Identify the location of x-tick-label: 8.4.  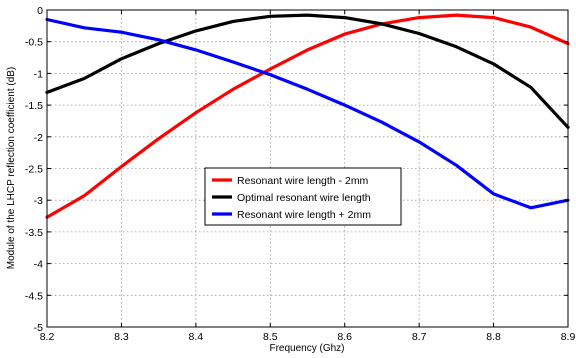
(196, 337).